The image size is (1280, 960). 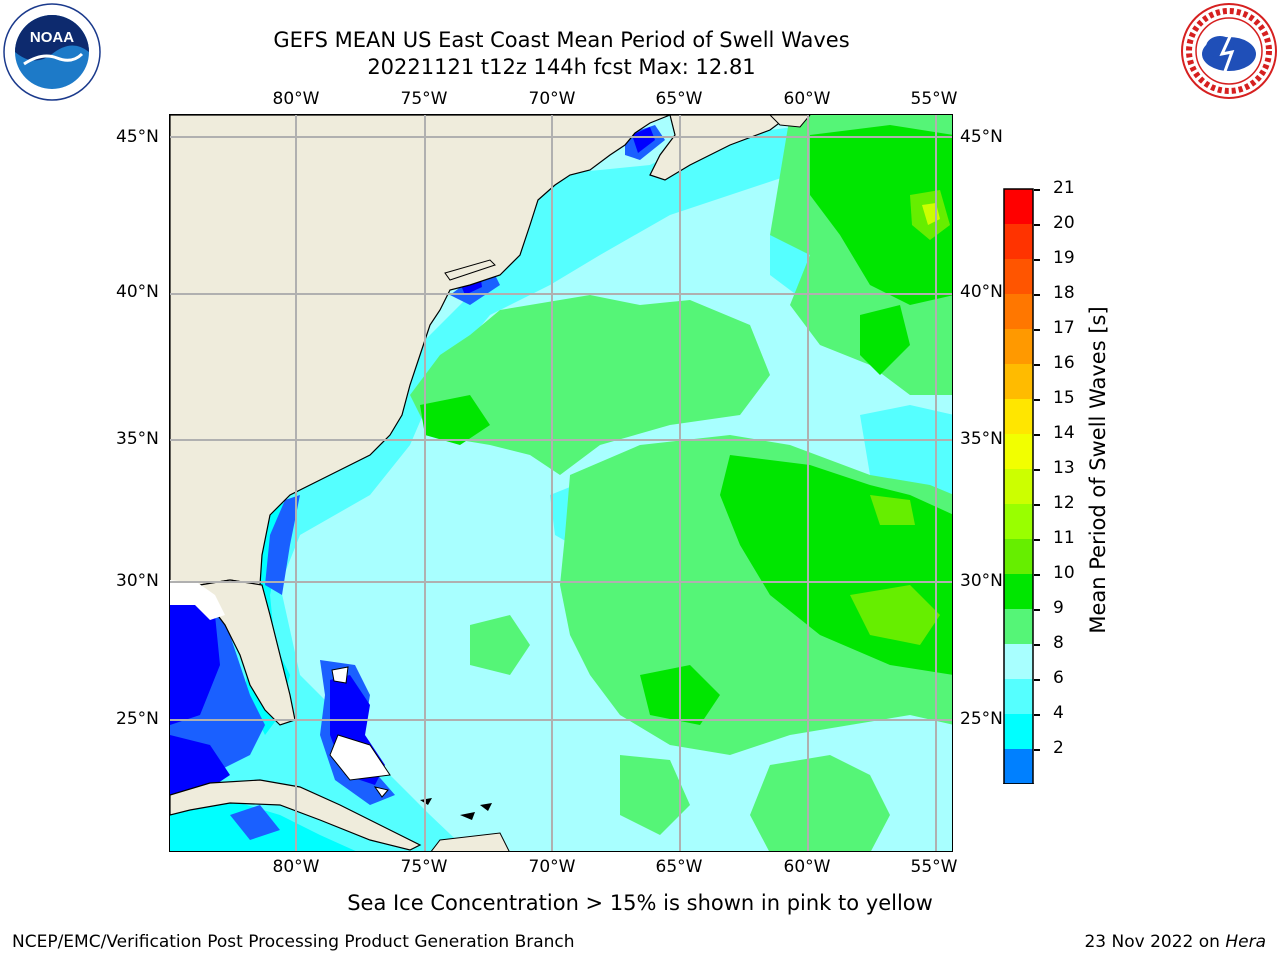 I want to click on noaa-logo: NOAA, so click(x=52, y=52).